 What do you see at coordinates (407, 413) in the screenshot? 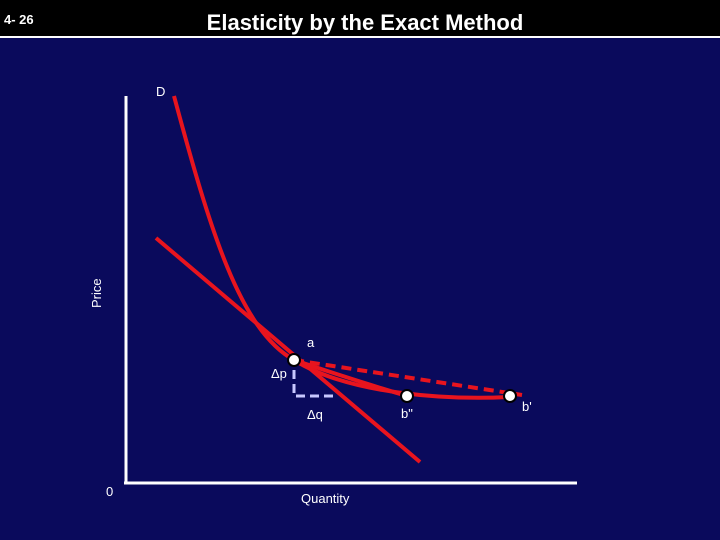
I see `point-b-double-prime-label: b"` at bounding box center [407, 413].